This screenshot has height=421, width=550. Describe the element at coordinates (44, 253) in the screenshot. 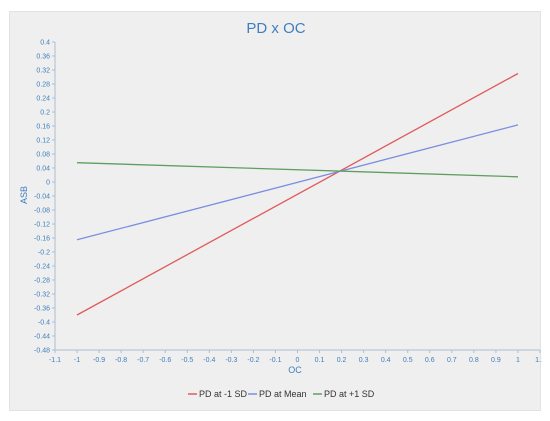

I see `y-tick-label: -0.2` at that location.